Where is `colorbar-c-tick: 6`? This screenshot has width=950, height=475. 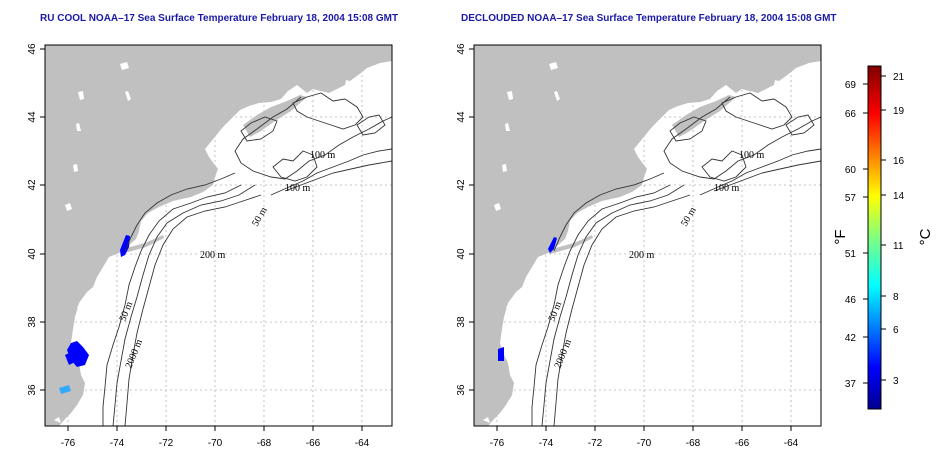
colorbar-c-tick: 6 is located at coordinates (896, 330).